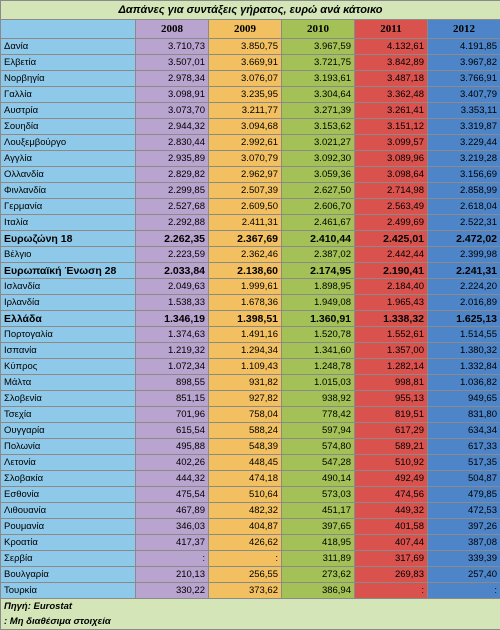  Describe the element at coordinates (464, 447) in the screenshot. I see `value-cell-2012: 617,33` at that location.